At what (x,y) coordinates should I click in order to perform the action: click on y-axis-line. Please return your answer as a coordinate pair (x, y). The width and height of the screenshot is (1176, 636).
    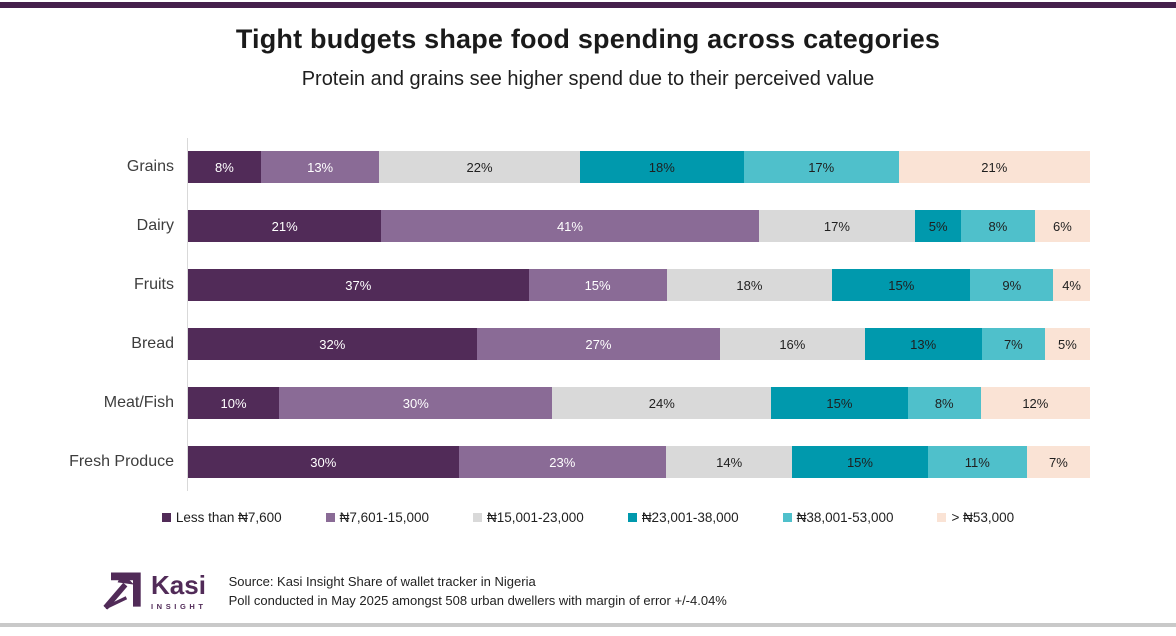
    Looking at the image, I should click on (187, 314).